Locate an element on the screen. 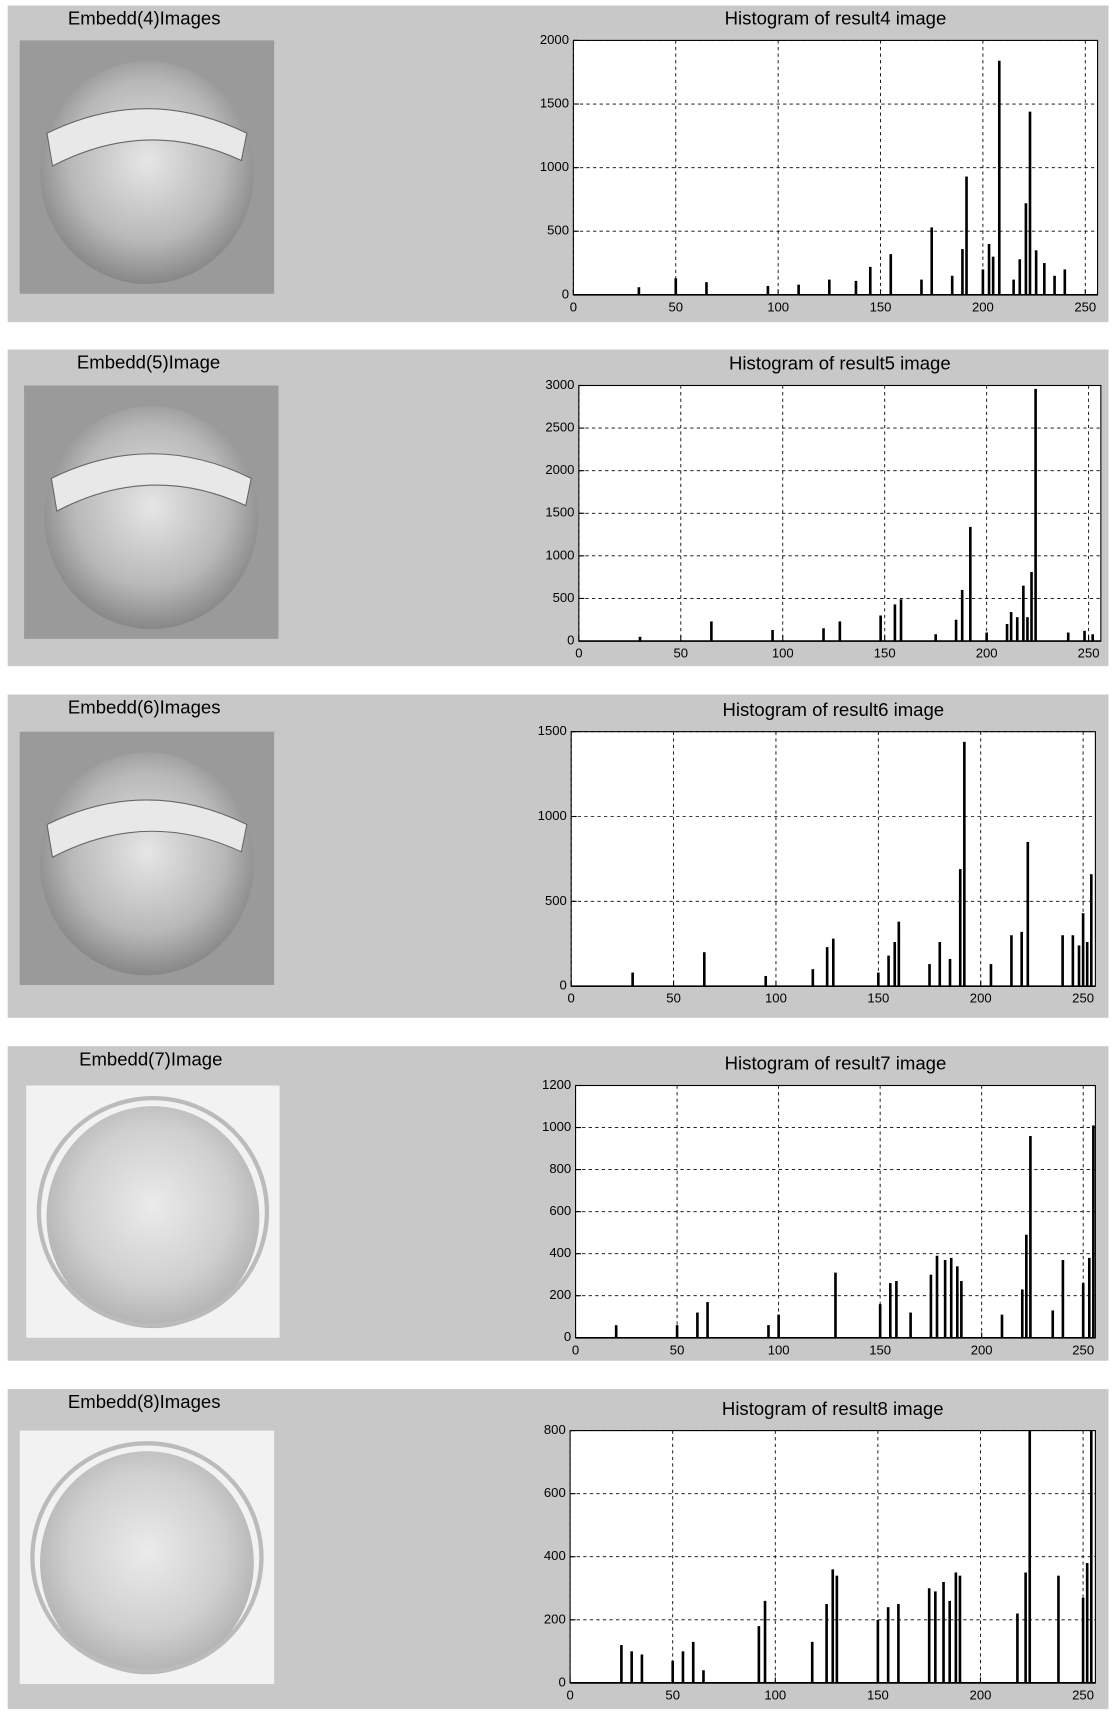 This screenshot has width=1114, height=1720. y-tick-label: 600 is located at coordinates (555, 1492).